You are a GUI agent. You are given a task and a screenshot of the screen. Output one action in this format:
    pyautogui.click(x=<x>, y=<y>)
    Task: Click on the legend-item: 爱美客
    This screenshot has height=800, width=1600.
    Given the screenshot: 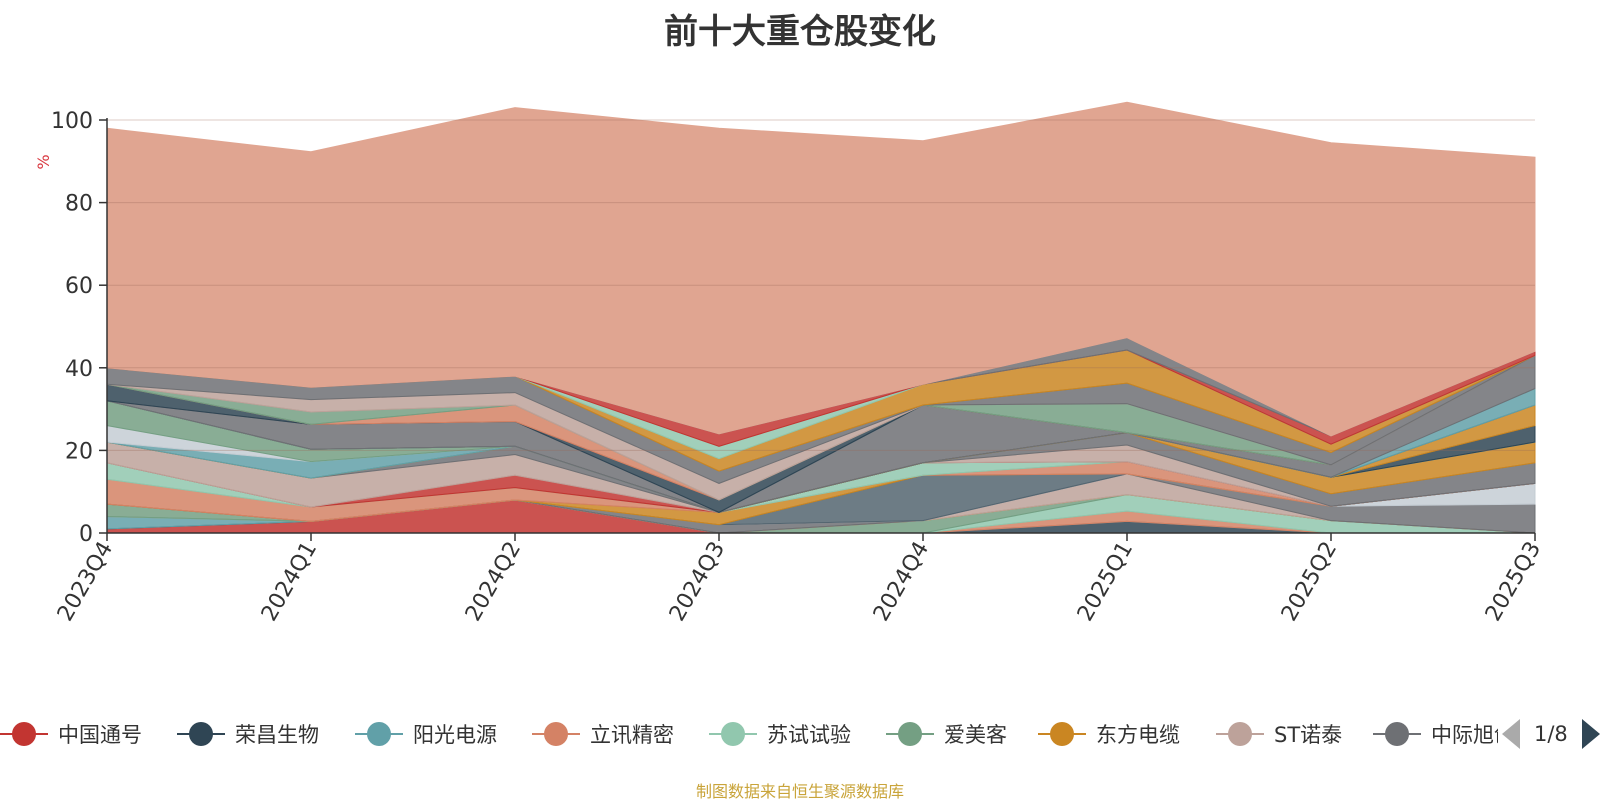 What is the action you would take?
    pyautogui.click(x=946, y=734)
    